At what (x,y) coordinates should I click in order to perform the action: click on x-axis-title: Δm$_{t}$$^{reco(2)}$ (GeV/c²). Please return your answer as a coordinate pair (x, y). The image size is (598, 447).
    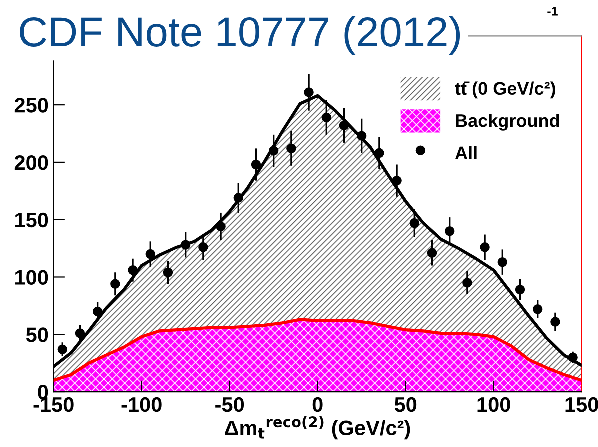
    Looking at the image, I should click on (317, 428).